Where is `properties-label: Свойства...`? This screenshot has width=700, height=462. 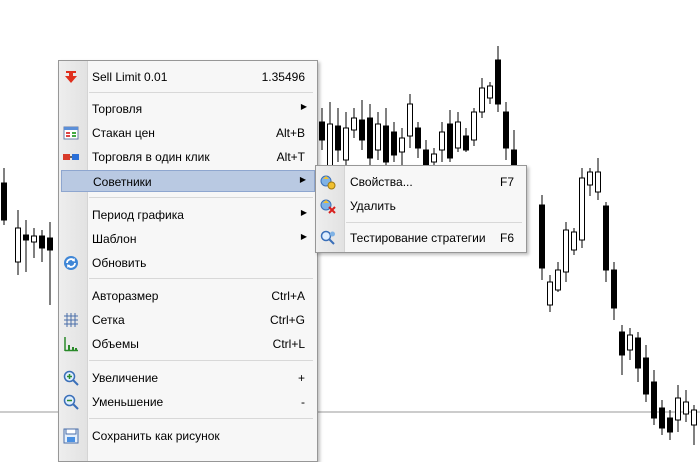 properties-label: Свойства... is located at coordinates (381, 182).